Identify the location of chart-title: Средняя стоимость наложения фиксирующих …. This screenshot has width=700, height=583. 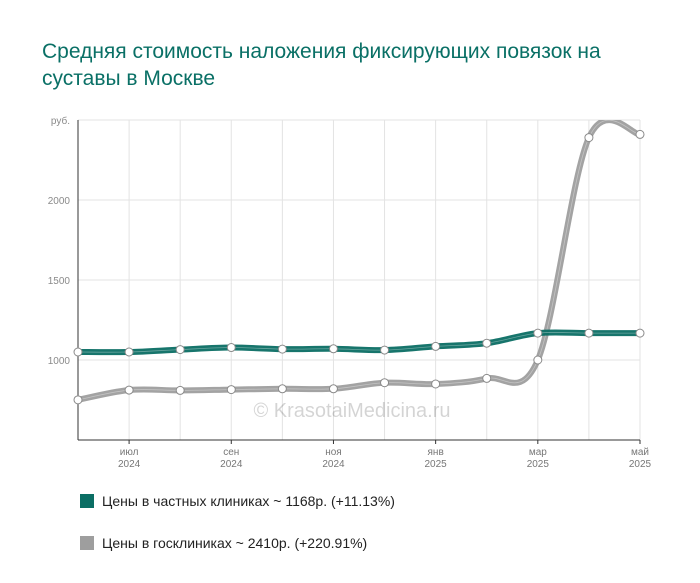
(321, 65).